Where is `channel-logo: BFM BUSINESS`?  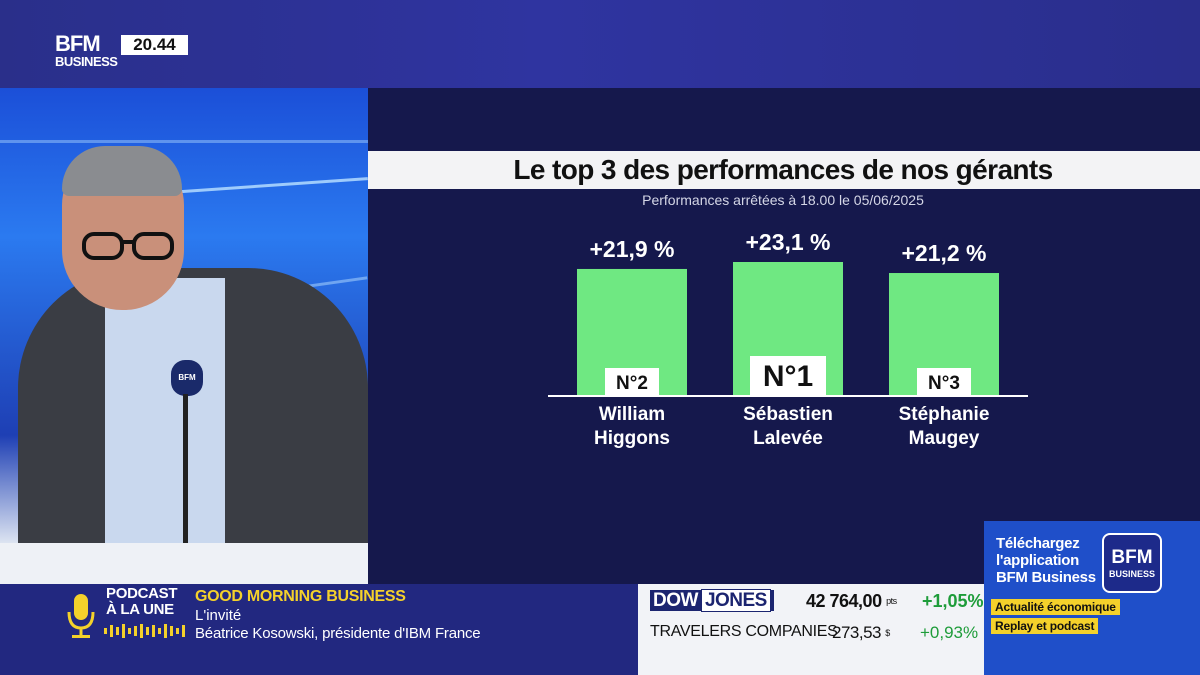 channel-logo: BFM BUSINESS is located at coordinates (86, 50).